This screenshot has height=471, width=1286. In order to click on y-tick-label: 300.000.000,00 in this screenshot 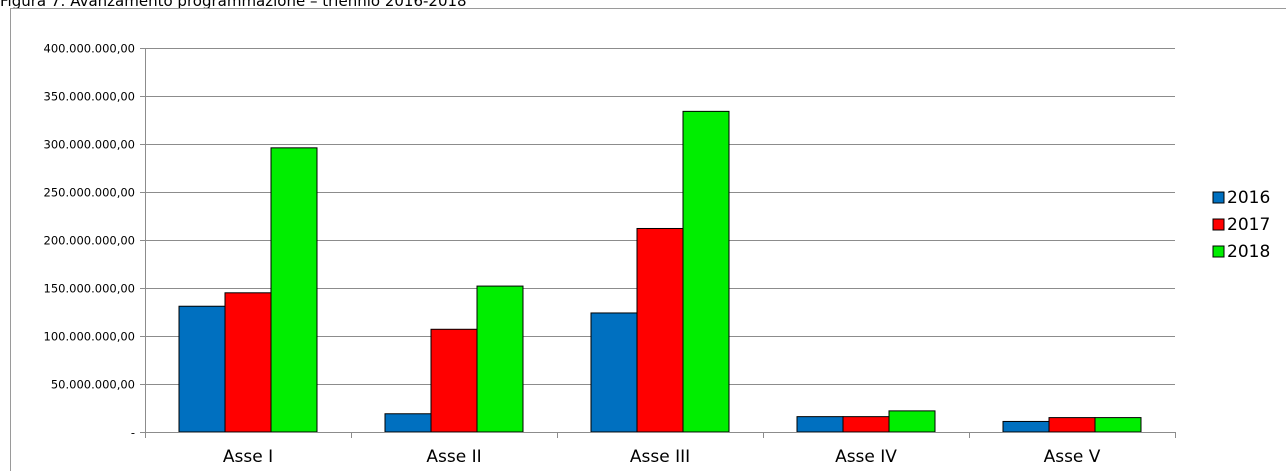, I will do `click(89, 145)`.